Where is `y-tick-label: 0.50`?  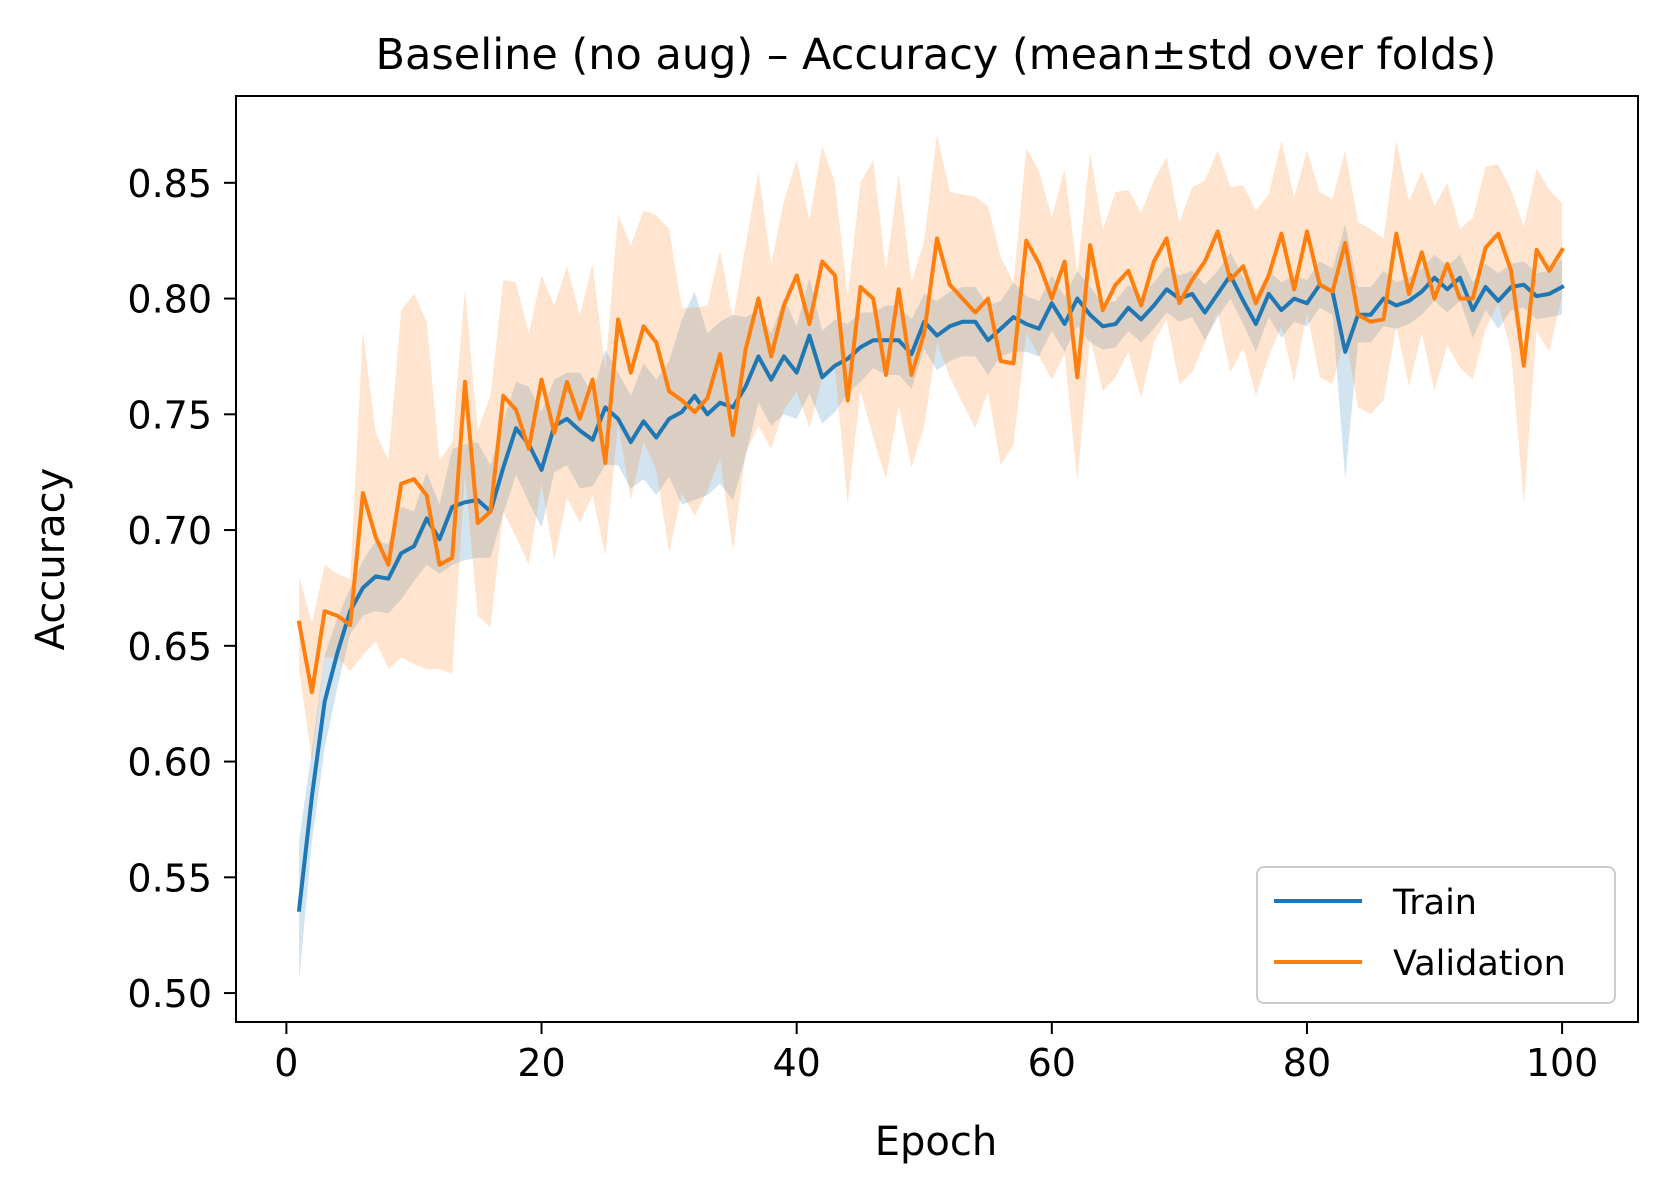 y-tick-label: 0.50 is located at coordinates (169, 994).